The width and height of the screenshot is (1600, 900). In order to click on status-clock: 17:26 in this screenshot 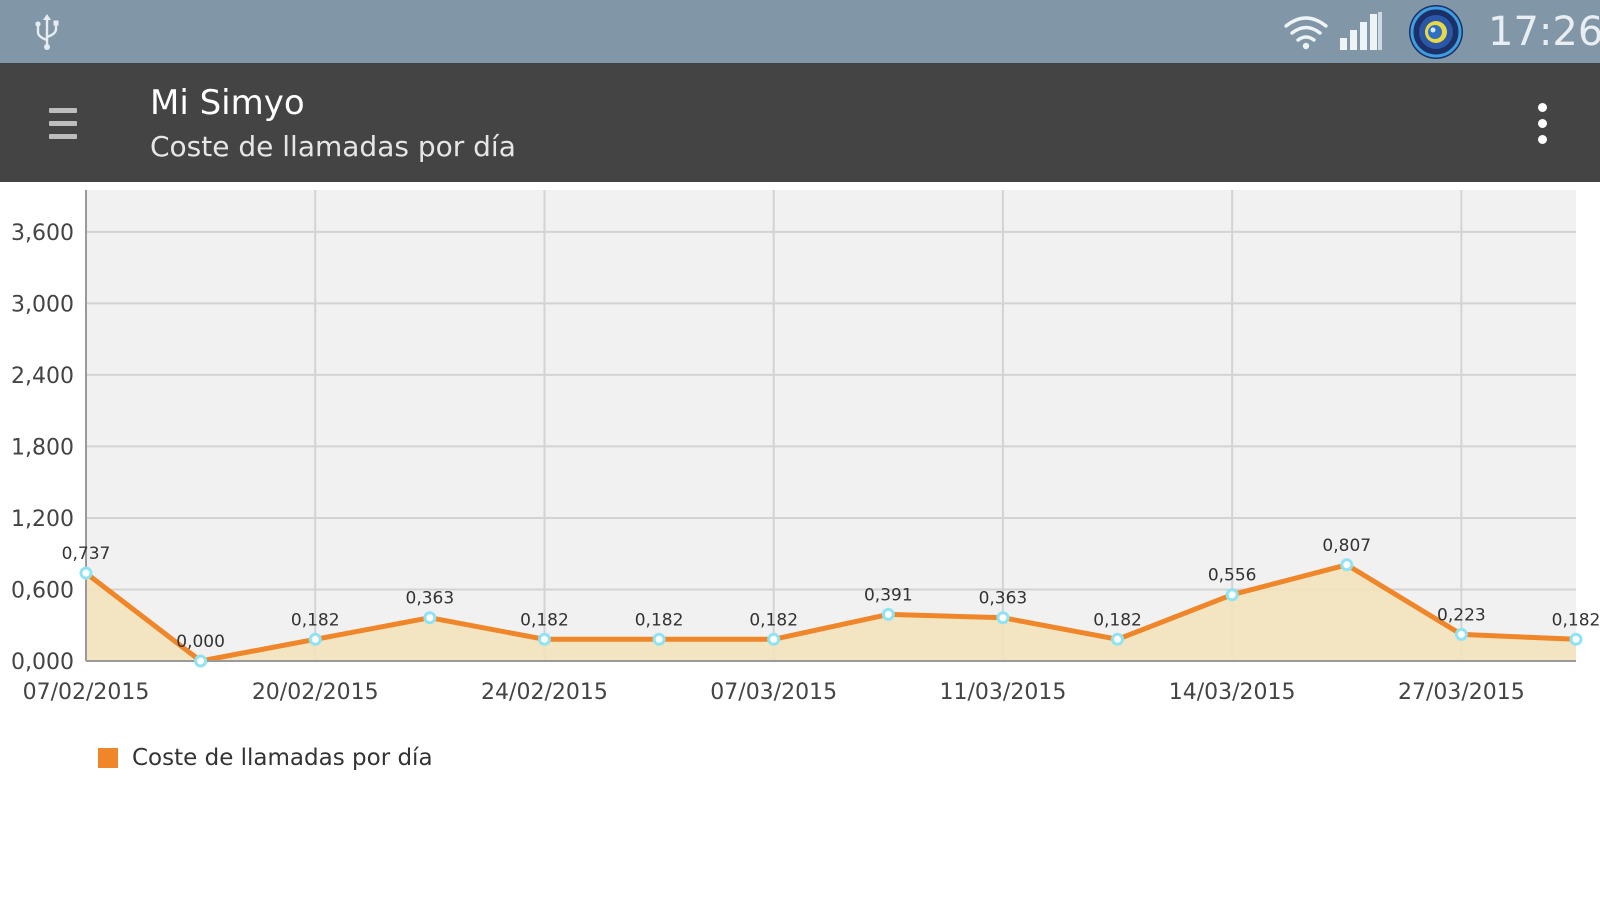, I will do `click(1544, 32)`.